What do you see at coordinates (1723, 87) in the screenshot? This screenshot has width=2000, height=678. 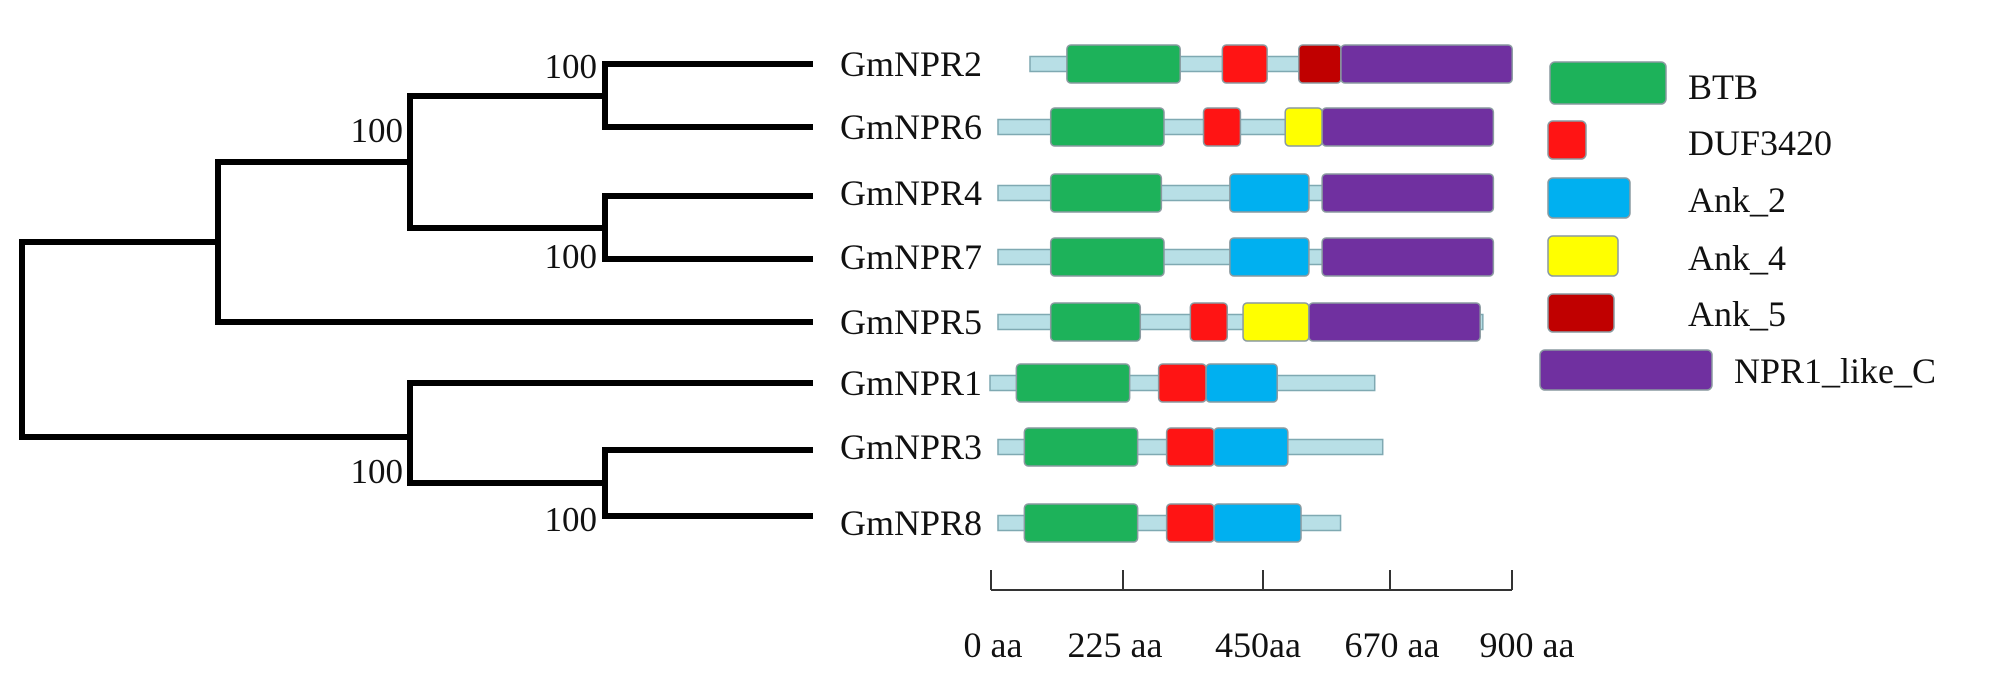 I see `legend-label: BTB` at bounding box center [1723, 87].